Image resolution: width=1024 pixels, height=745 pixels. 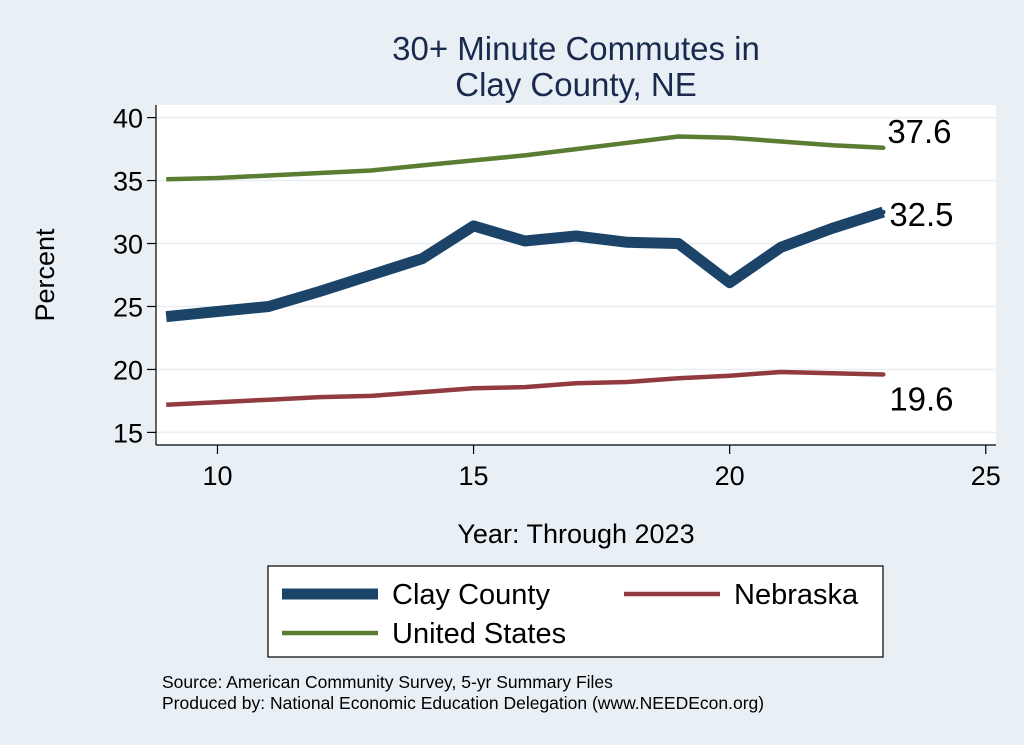 What do you see at coordinates (796, 595) in the screenshot?
I see `legend-label-nebraska: Nebraska` at bounding box center [796, 595].